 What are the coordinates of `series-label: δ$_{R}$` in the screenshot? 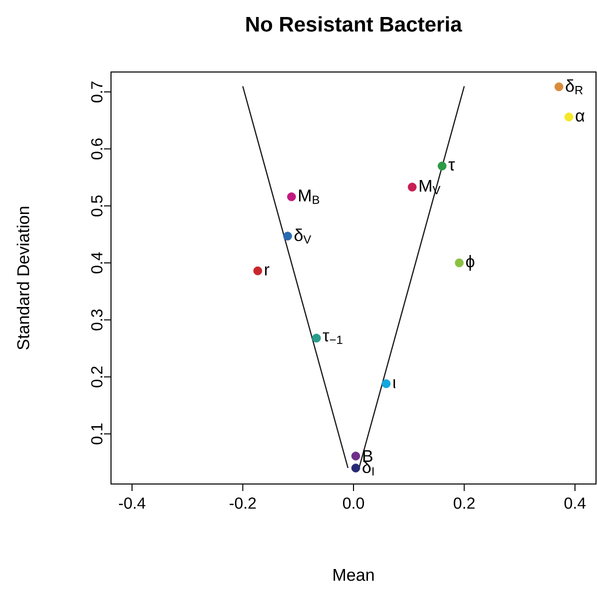 It's located at (574, 86).